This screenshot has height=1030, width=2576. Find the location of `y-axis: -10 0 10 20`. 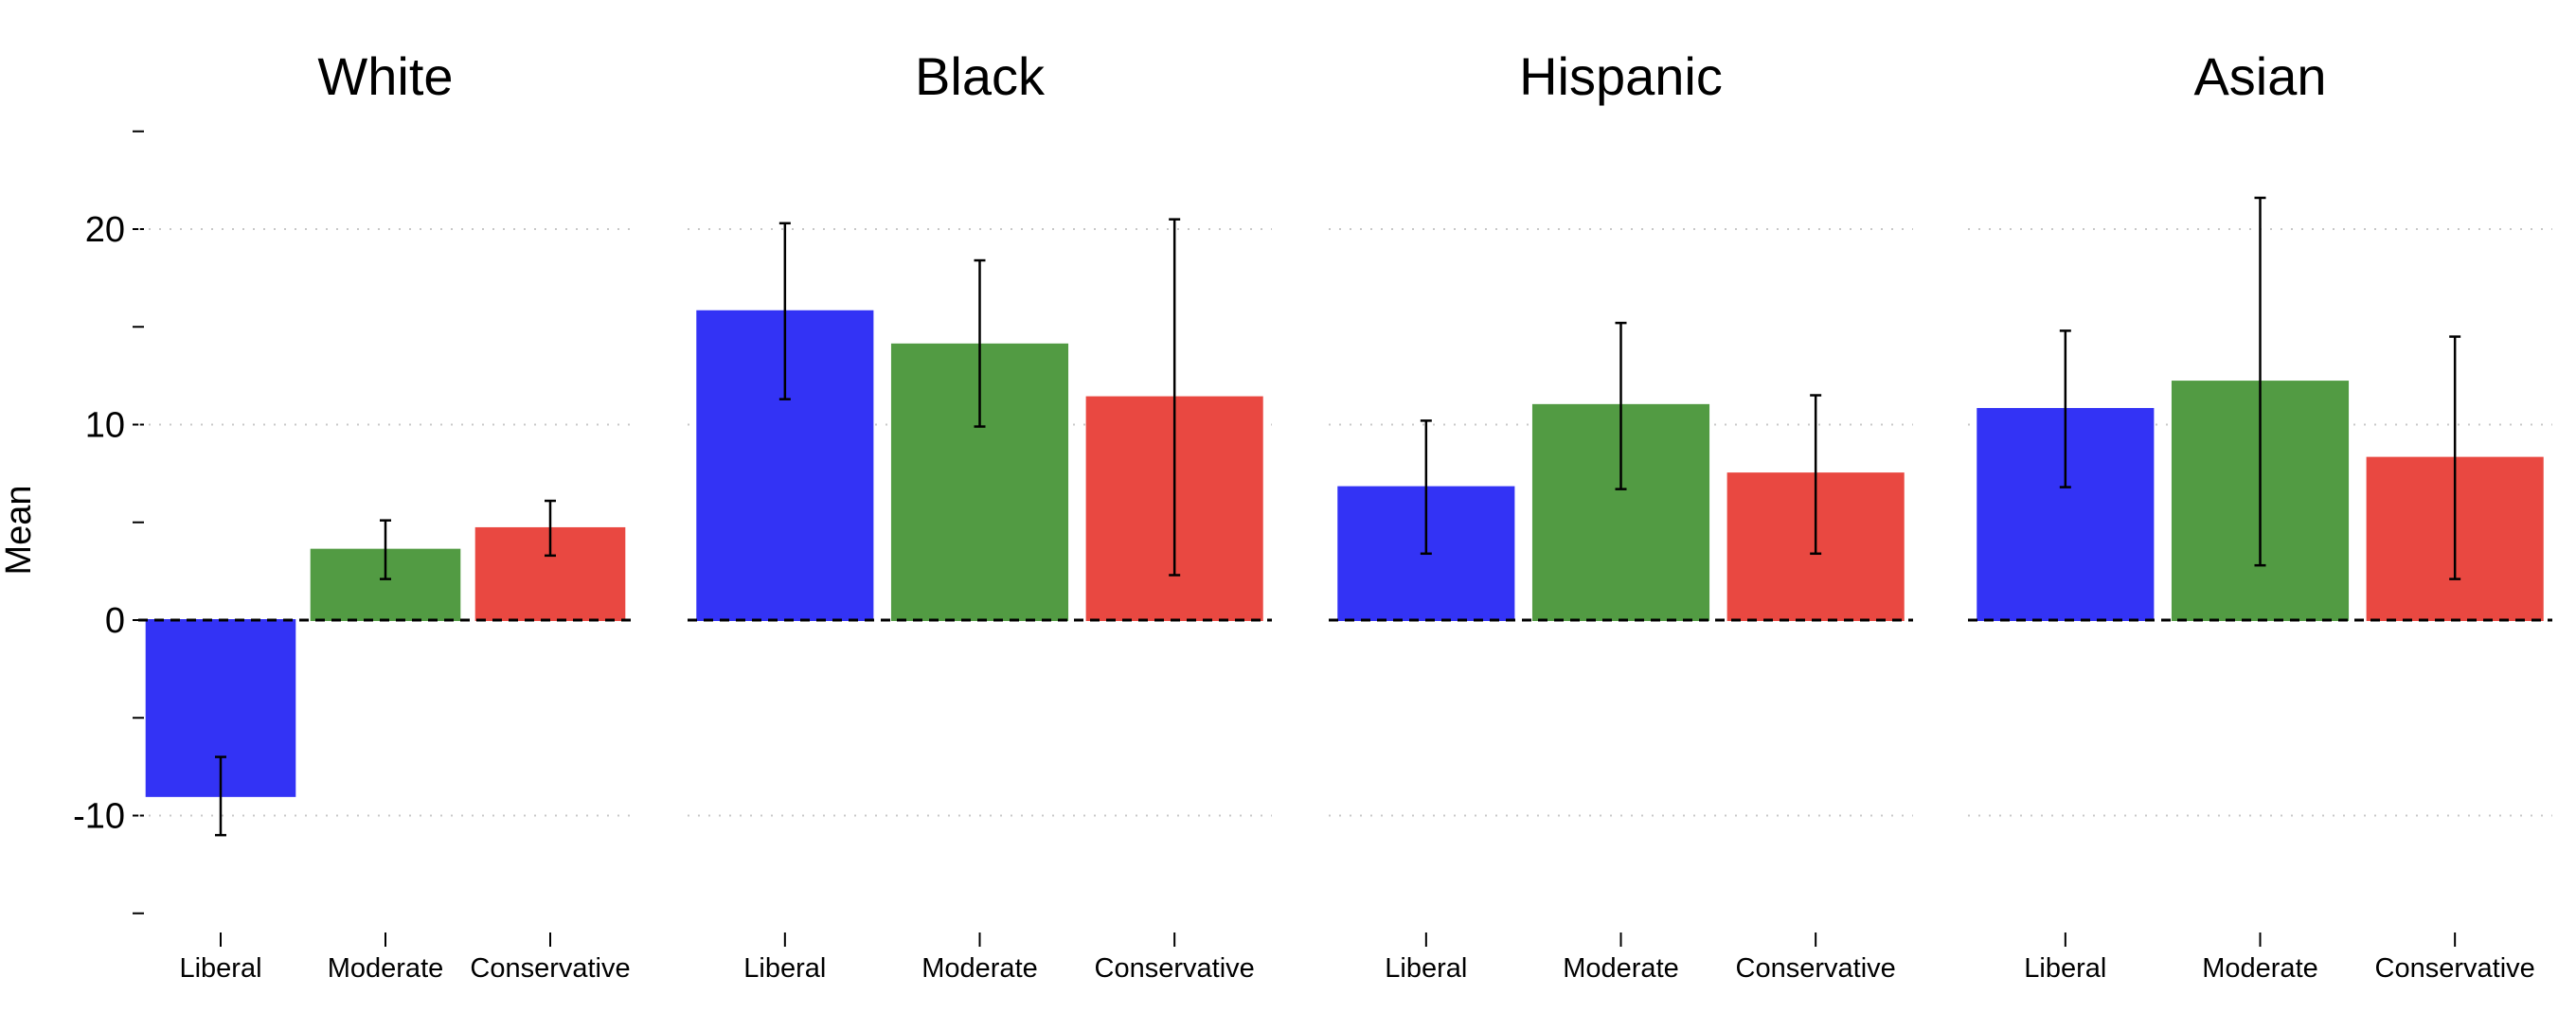

y-axis: -10 0 10 20 is located at coordinates (108, 522).